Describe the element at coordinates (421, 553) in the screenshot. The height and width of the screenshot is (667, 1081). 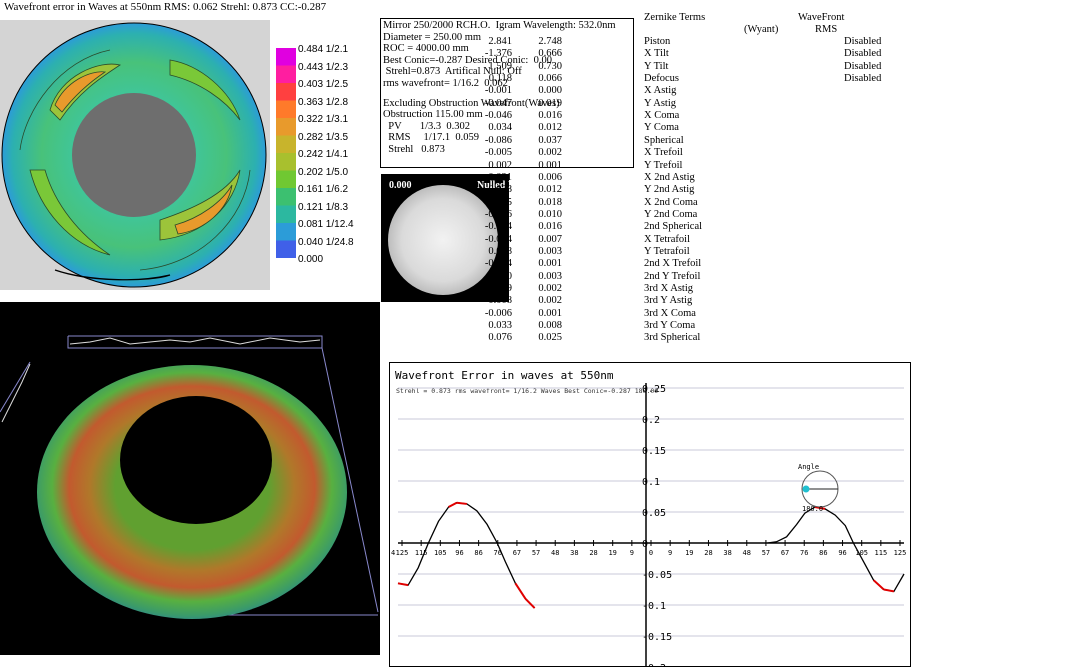
I see `x-tick-label: 115` at that location.